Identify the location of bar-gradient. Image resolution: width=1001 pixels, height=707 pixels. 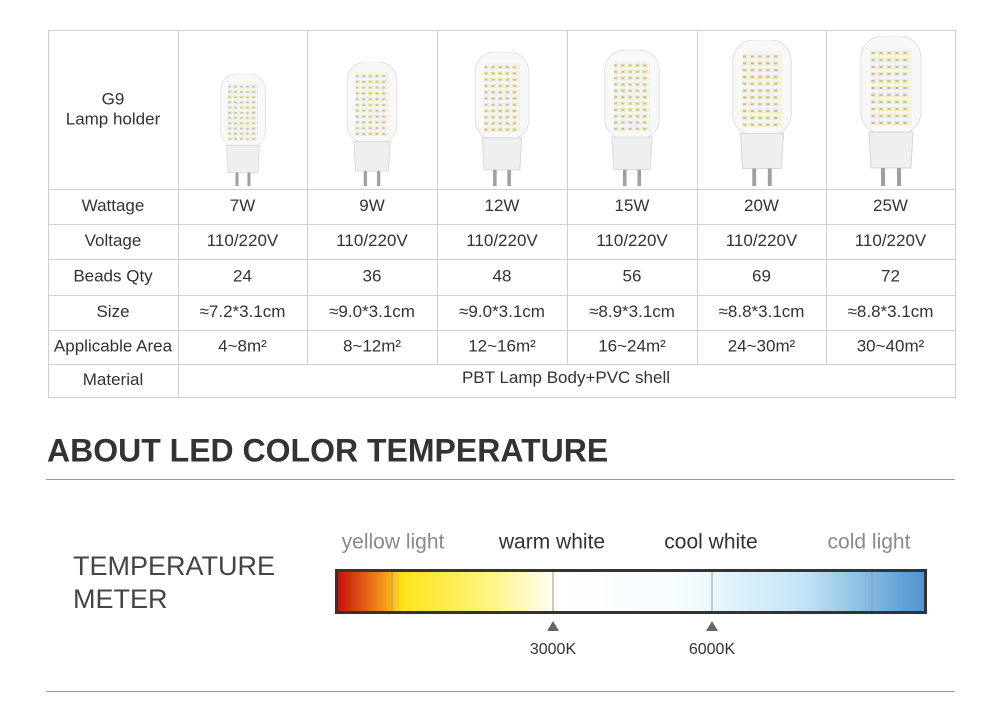
(631, 591).